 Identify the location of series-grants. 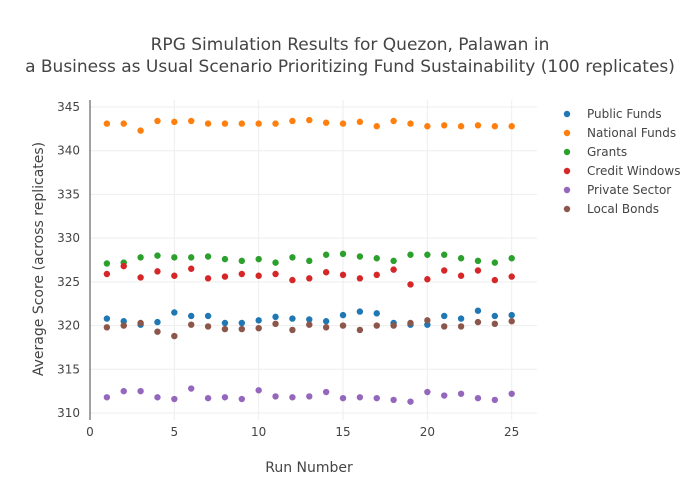
(309, 258).